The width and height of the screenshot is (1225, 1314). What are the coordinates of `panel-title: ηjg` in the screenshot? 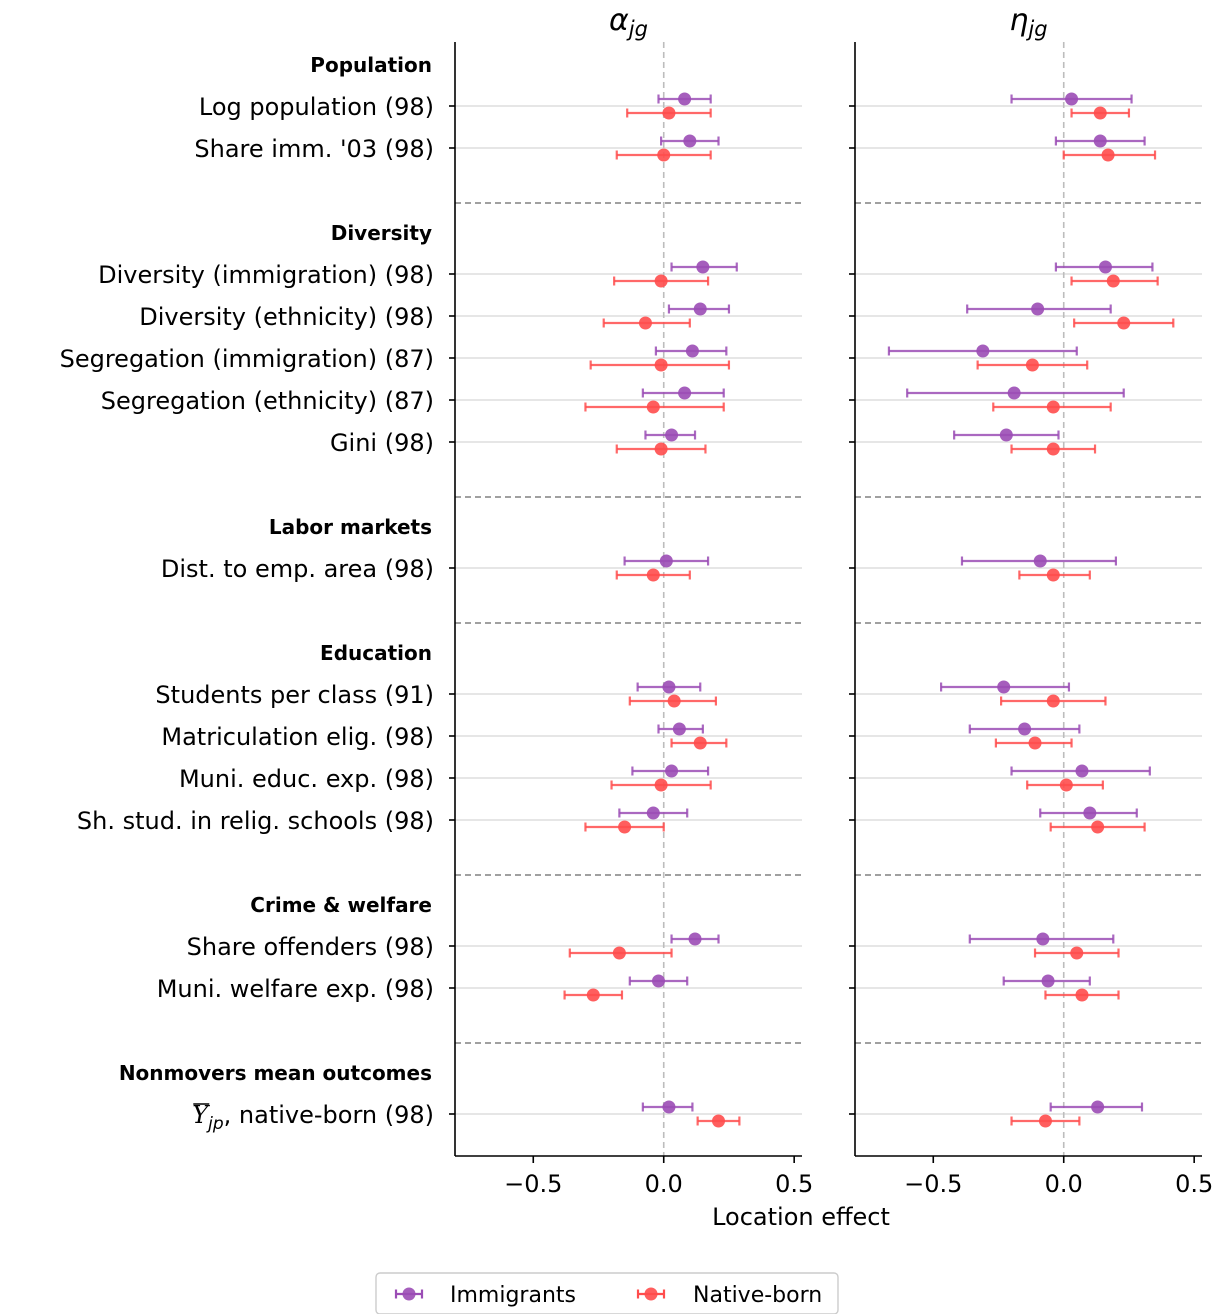 It's located at (1028, 22).